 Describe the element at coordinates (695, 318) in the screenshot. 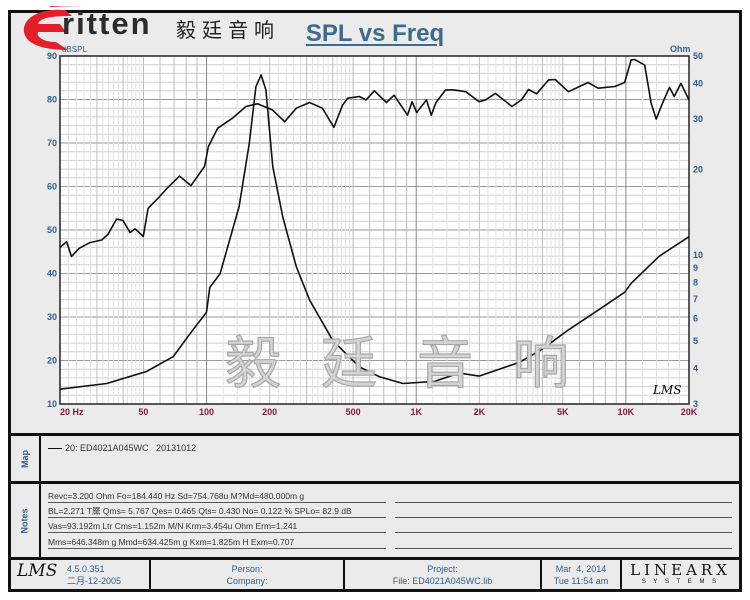

I see `y2-tick-label: 6` at that location.